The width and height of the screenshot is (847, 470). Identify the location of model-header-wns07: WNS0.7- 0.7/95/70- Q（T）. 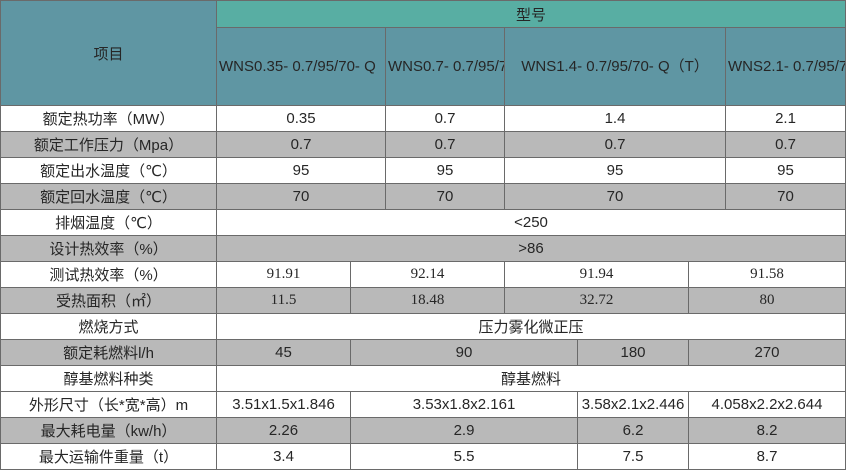
(445, 66).